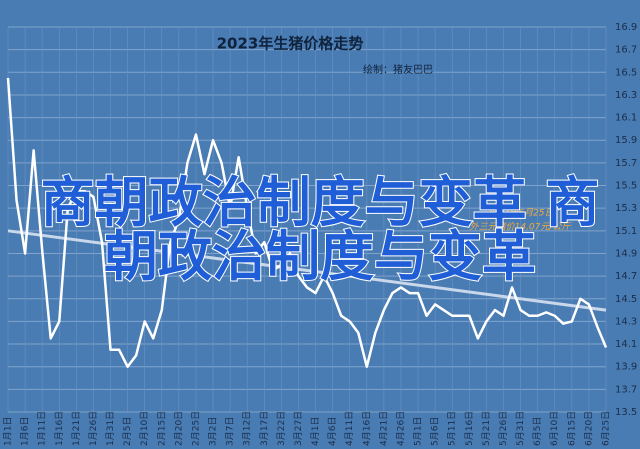  Describe the element at coordinates (469, 428) in the screenshot. I see `x-tick-label: 5月16日` at that location.